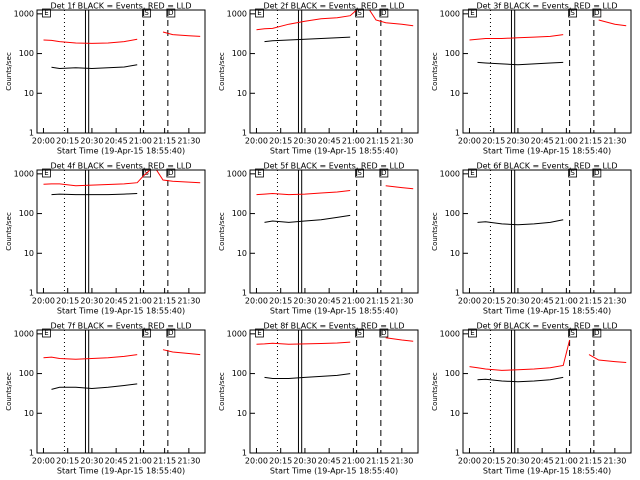  What do you see at coordinates (120, 6) in the screenshot?
I see `chart-title: Det 1f BLACK = Events, RED = LLD` at bounding box center [120, 6].